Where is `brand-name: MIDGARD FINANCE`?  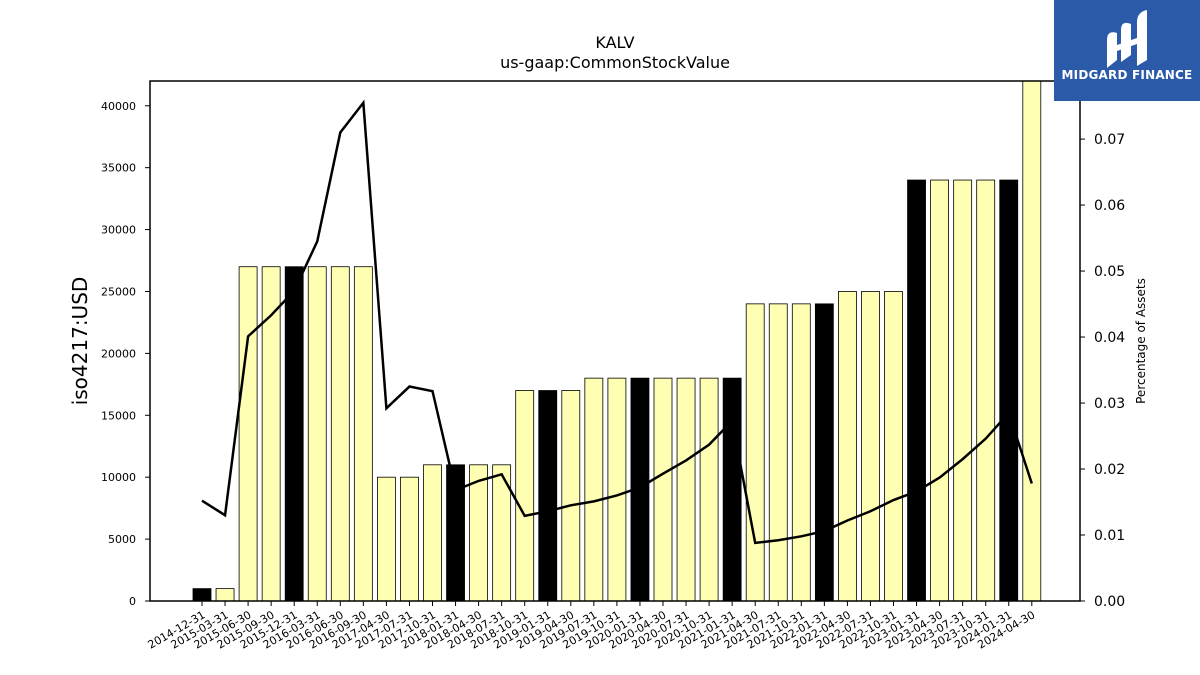
brand-name: MIDGARD FINANCE is located at coordinates (1127, 75).